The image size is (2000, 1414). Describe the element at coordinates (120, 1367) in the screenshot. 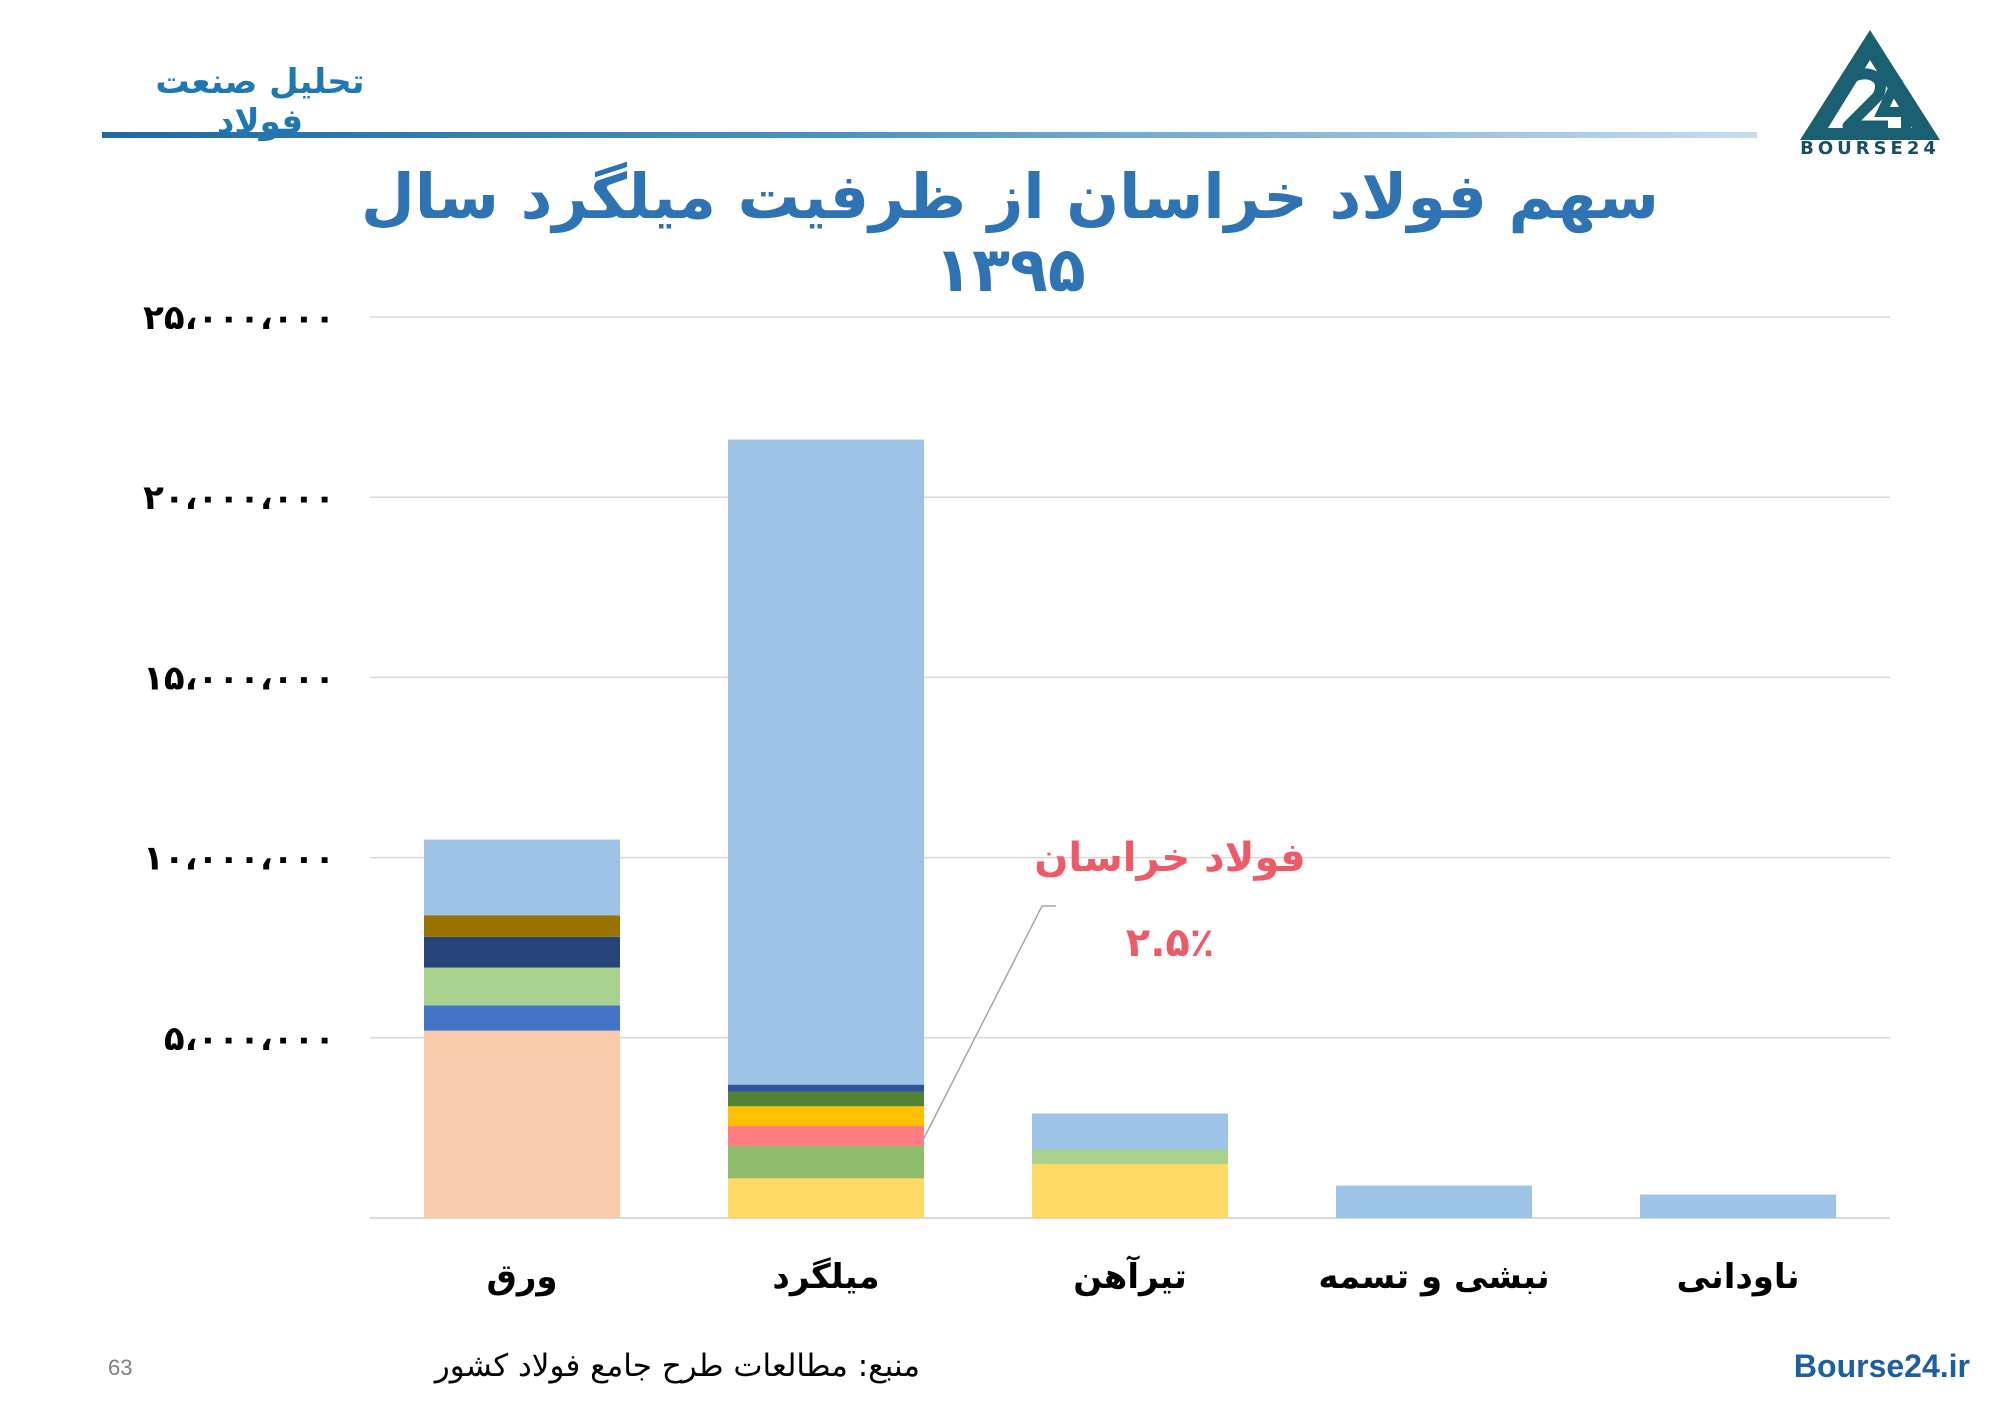

I see `page-number: 63` at that location.